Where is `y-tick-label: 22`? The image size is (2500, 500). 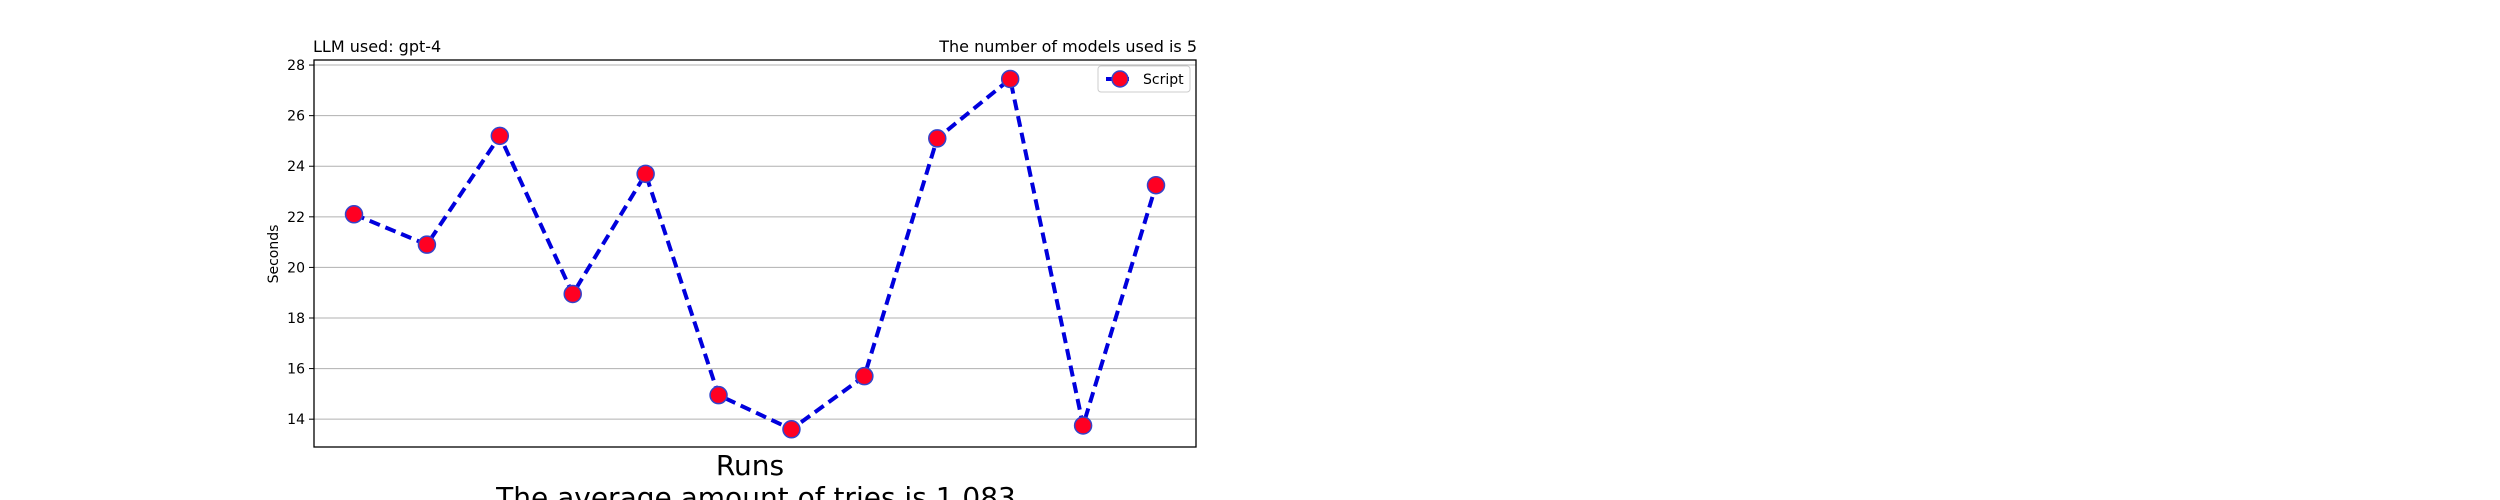
y-tick-label: 22 is located at coordinates (296, 218).